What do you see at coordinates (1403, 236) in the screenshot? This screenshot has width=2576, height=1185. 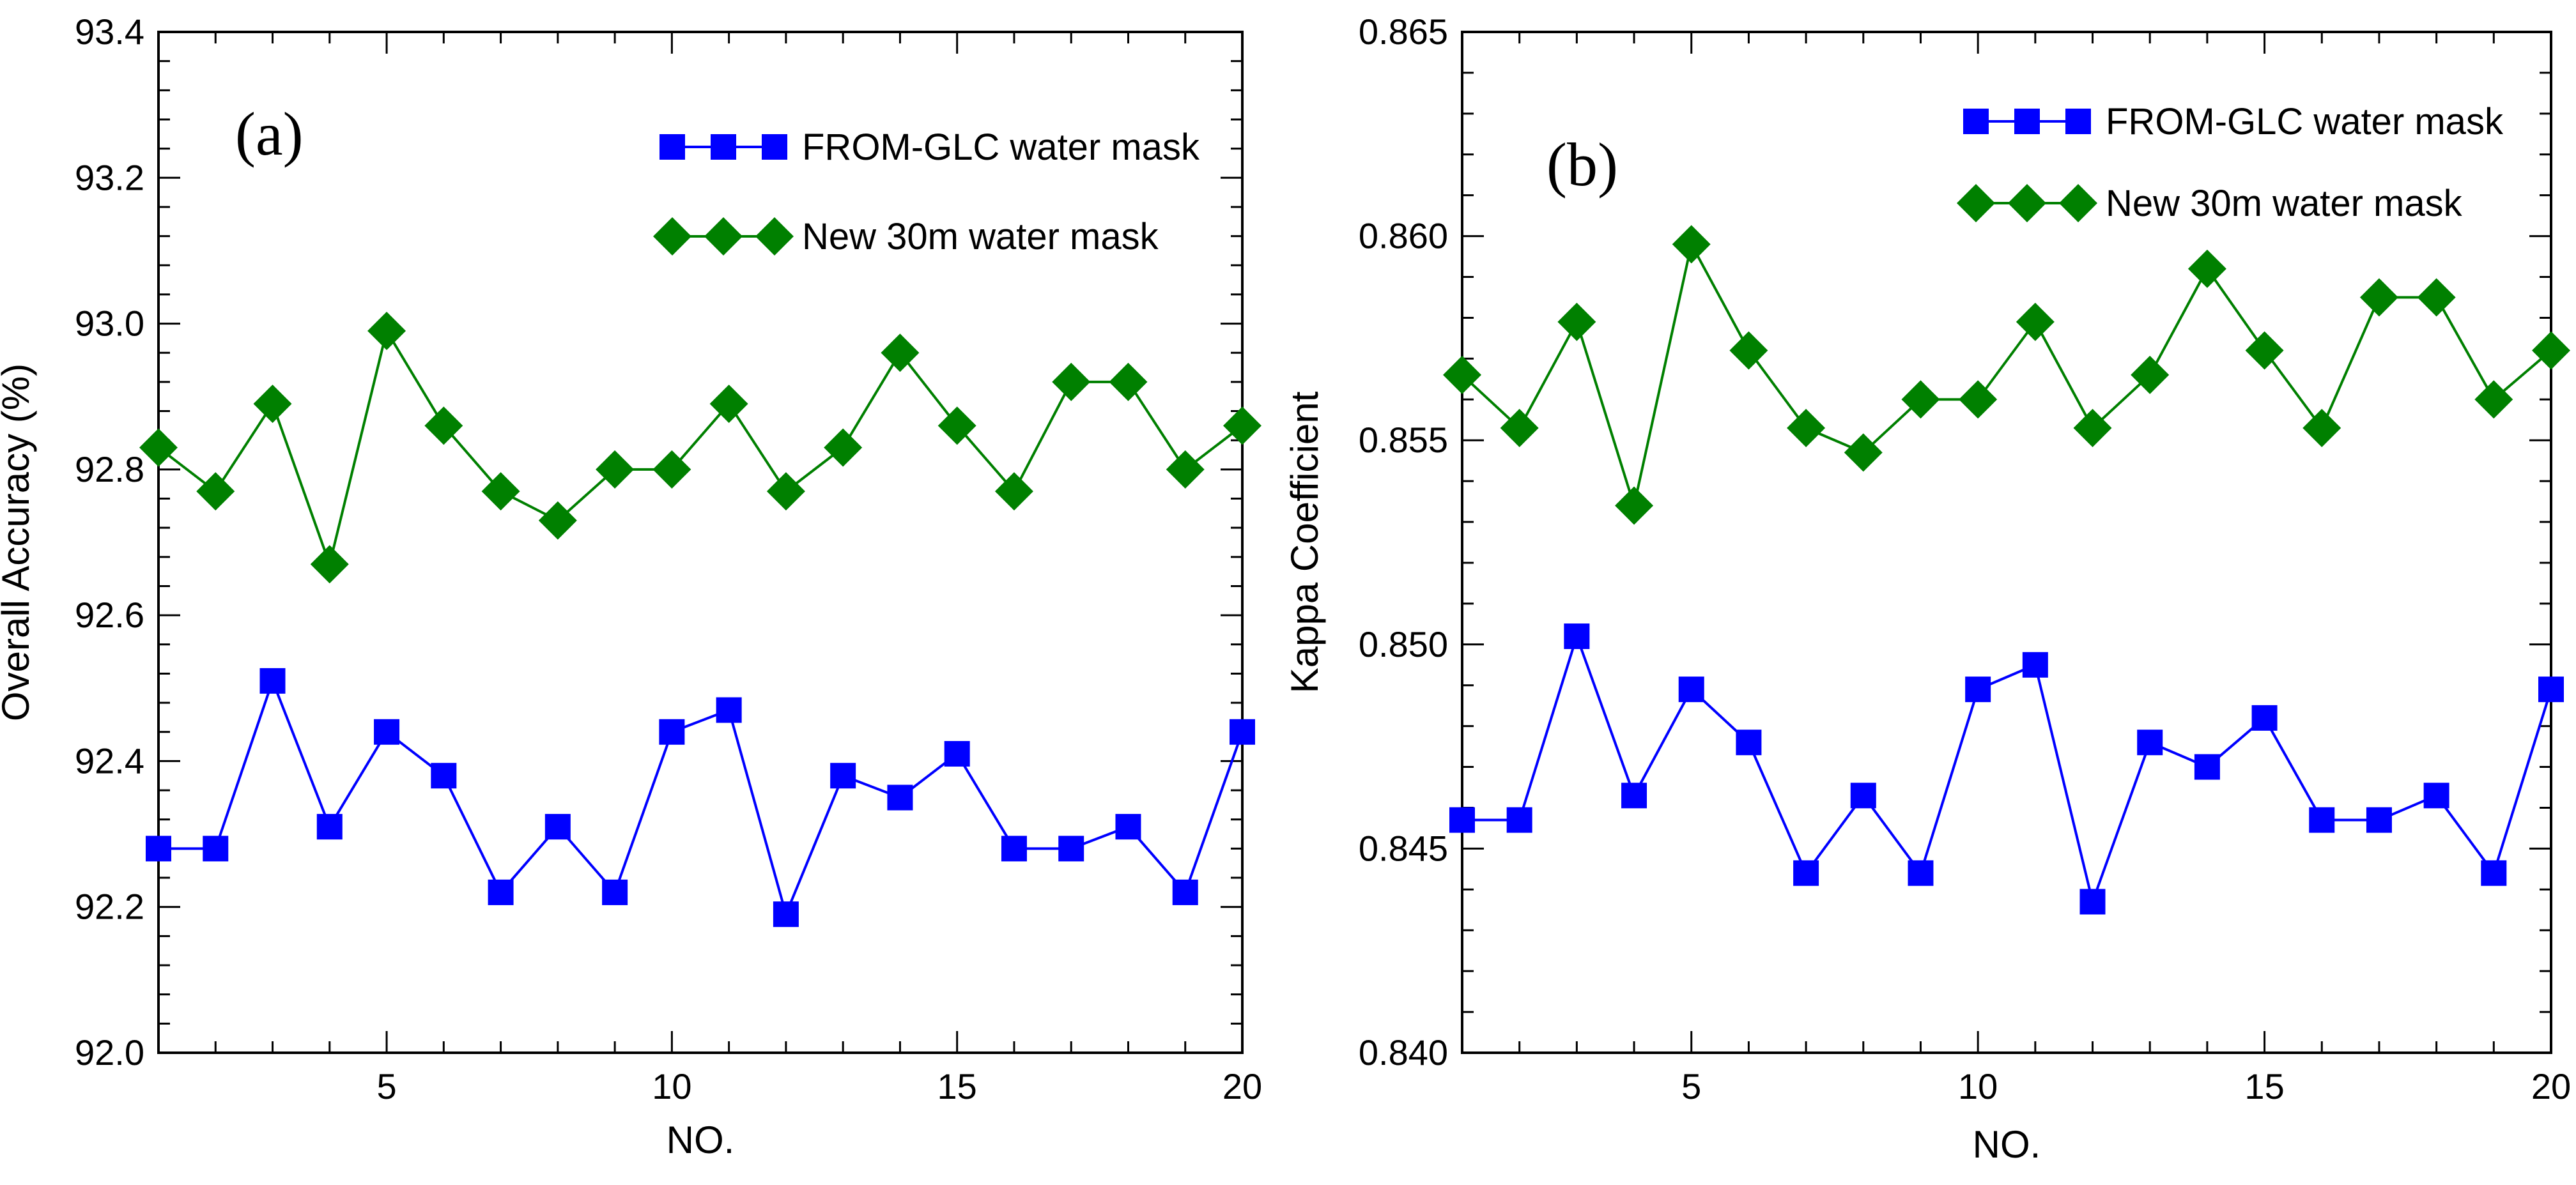 I see `y-tick-label: 0.860` at bounding box center [1403, 236].